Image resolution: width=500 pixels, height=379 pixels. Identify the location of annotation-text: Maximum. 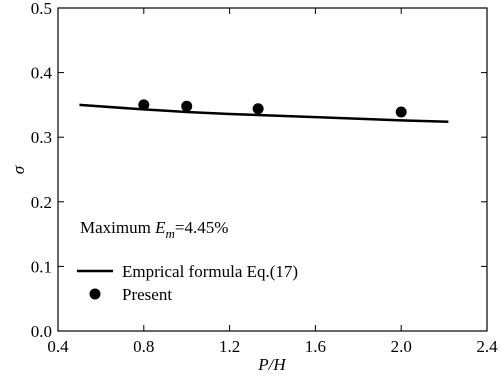
(117, 227).